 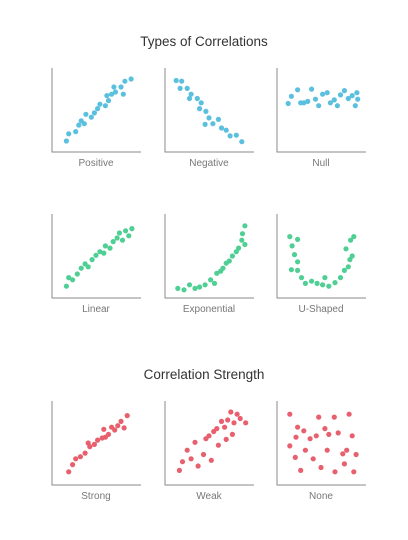 I want to click on plot-strong: Strong, so click(x=96, y=461).